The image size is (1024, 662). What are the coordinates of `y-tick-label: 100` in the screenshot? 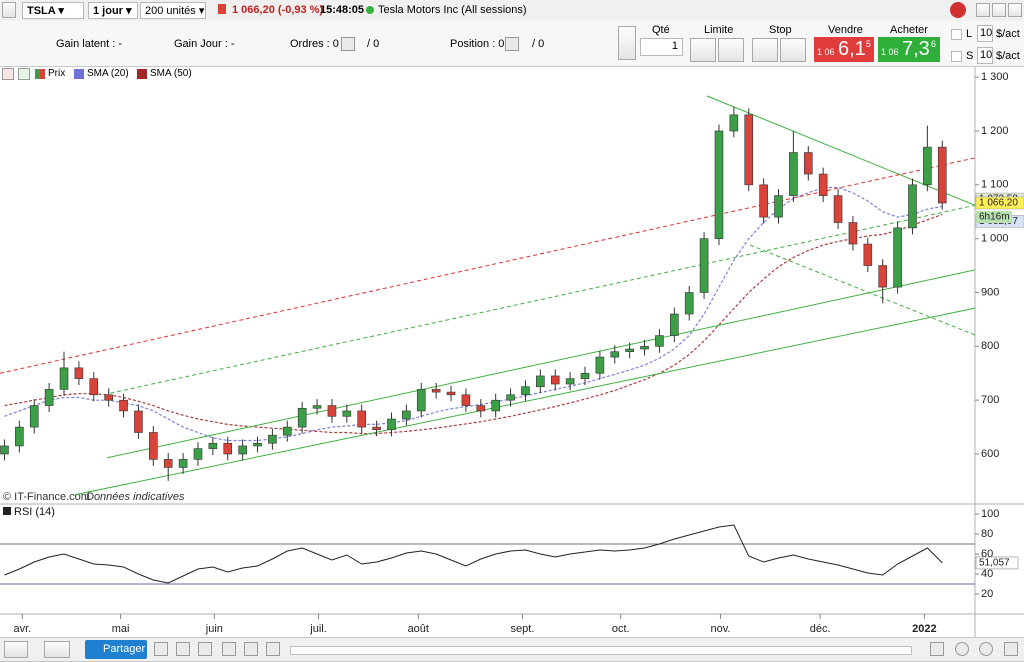 It's located at (990, 514).